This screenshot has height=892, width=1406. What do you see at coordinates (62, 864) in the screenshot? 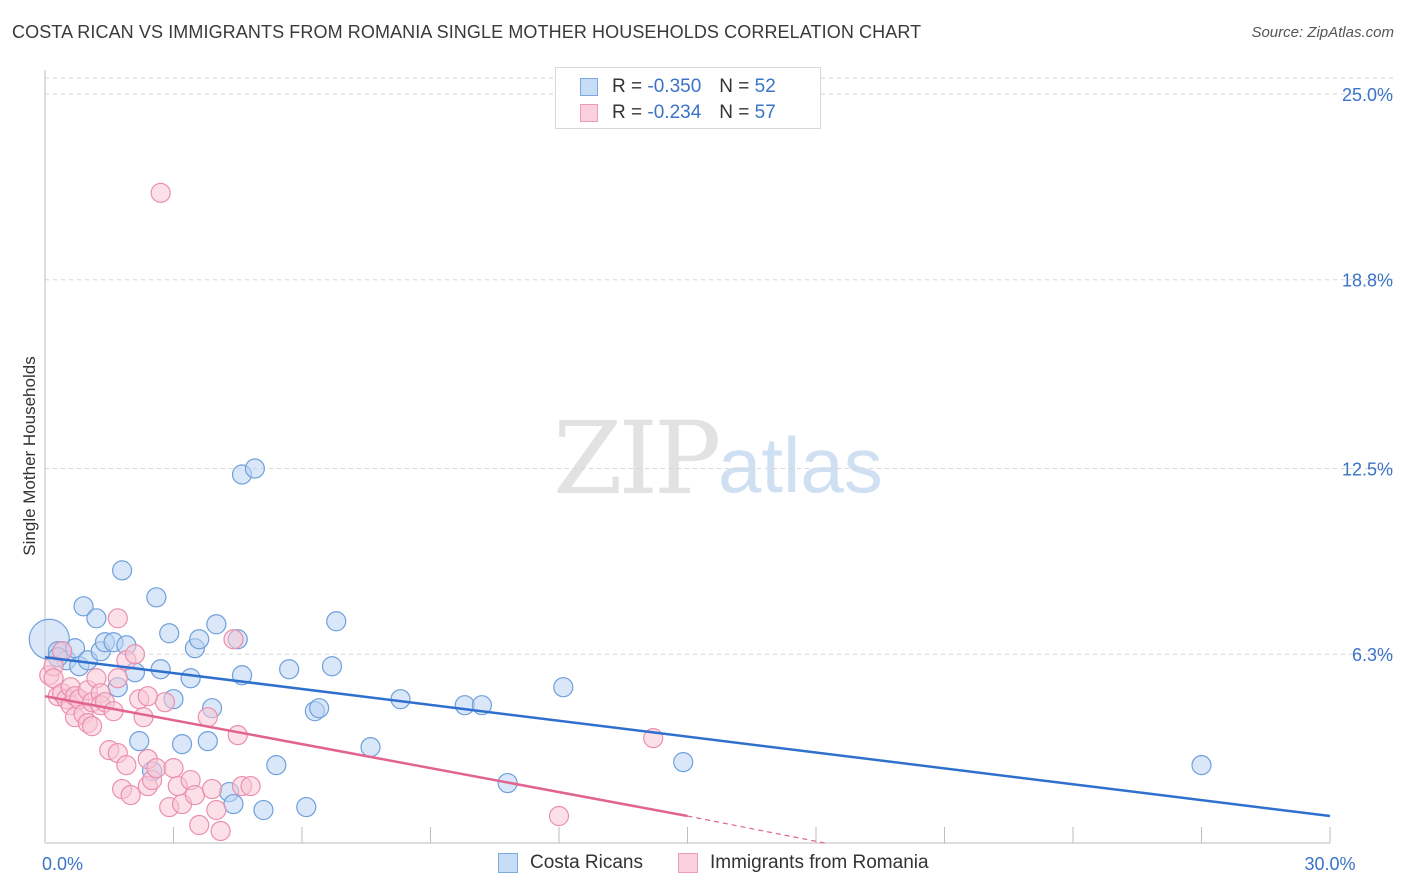
I see `x-tick-label: 0.0%` at bounding box center [62, 864].